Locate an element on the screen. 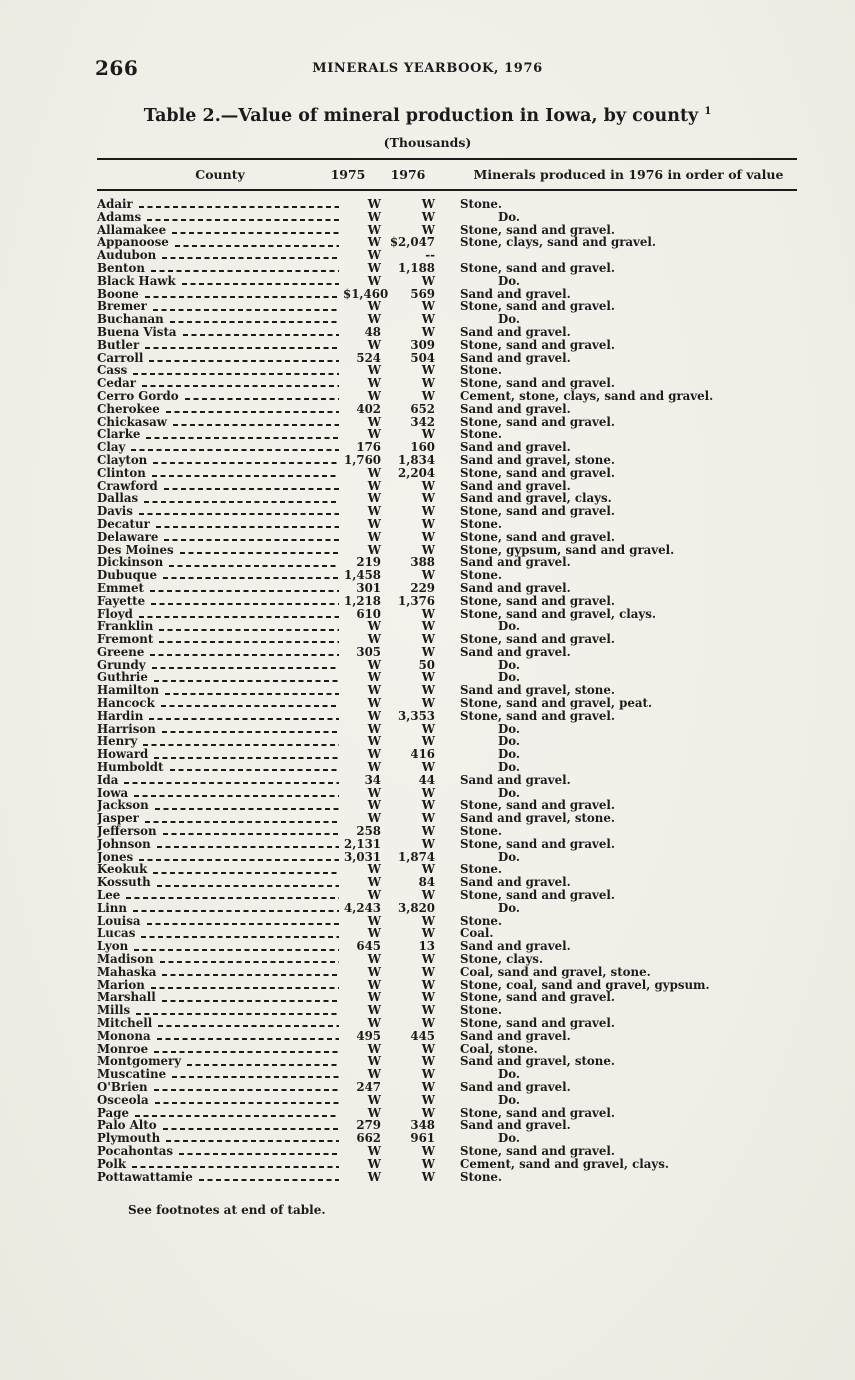  minerals-text: Sand and gravel, clays. is located at coordinates (536, 498).